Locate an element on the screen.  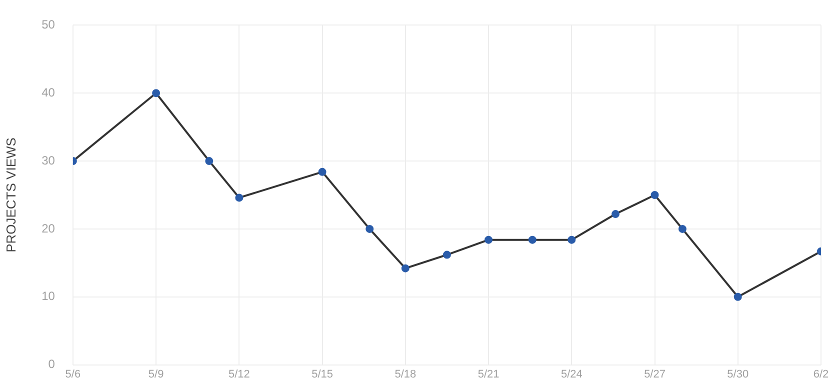
y-tick-label: 10 is located at coordinates (49, 296).